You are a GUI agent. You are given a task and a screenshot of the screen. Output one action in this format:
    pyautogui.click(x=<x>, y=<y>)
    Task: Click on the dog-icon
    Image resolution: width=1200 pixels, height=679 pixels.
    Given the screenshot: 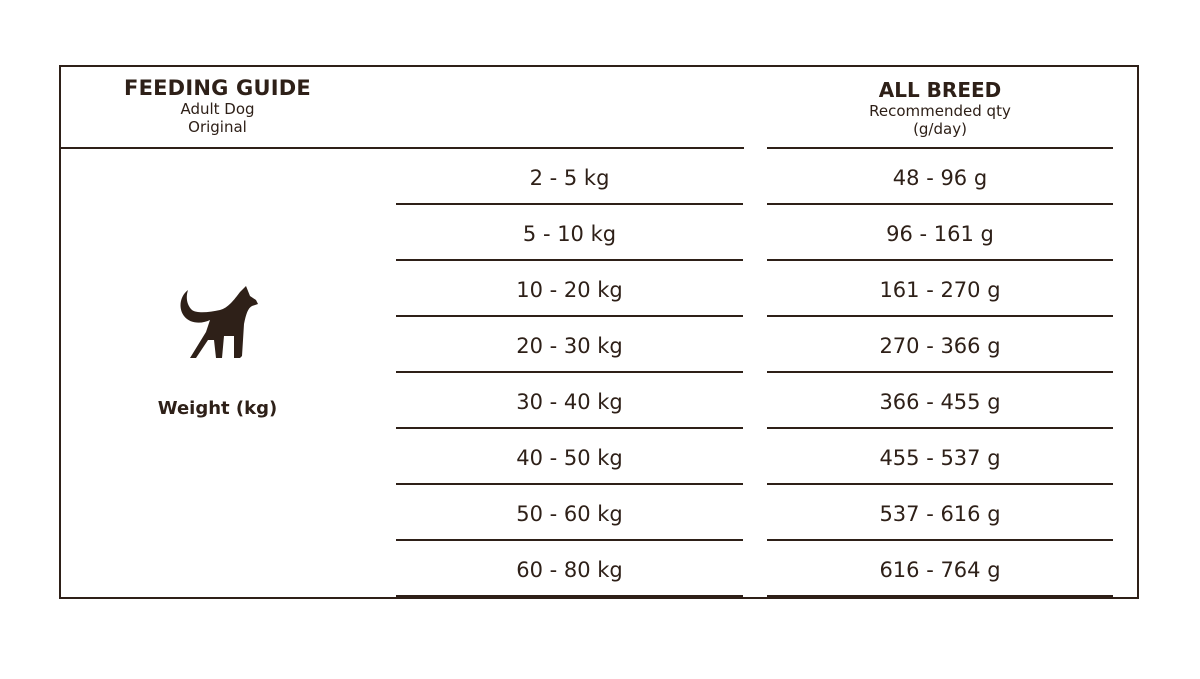 What is the action you would take?
    pyautogui.click(x=219, y=322)
    